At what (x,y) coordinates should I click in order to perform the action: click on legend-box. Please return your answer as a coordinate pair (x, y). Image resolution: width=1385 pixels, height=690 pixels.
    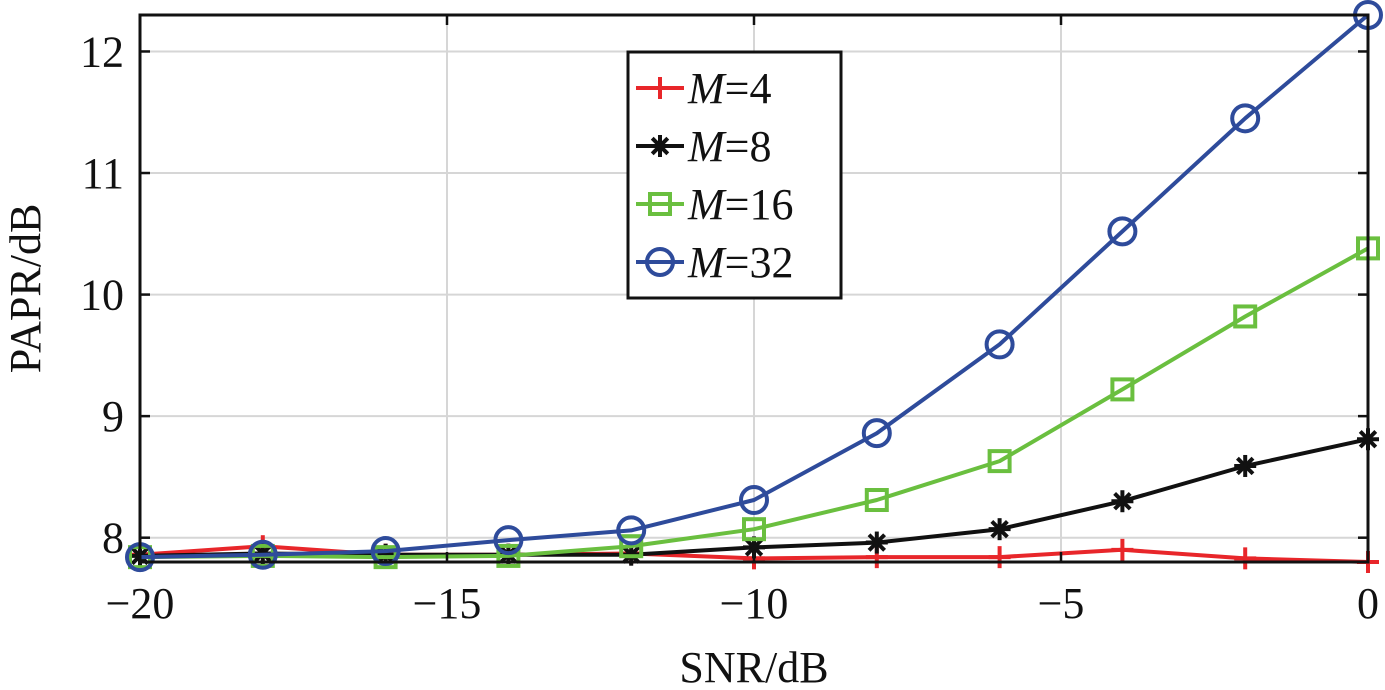
    Looking at the image, I should click on (734, 175).